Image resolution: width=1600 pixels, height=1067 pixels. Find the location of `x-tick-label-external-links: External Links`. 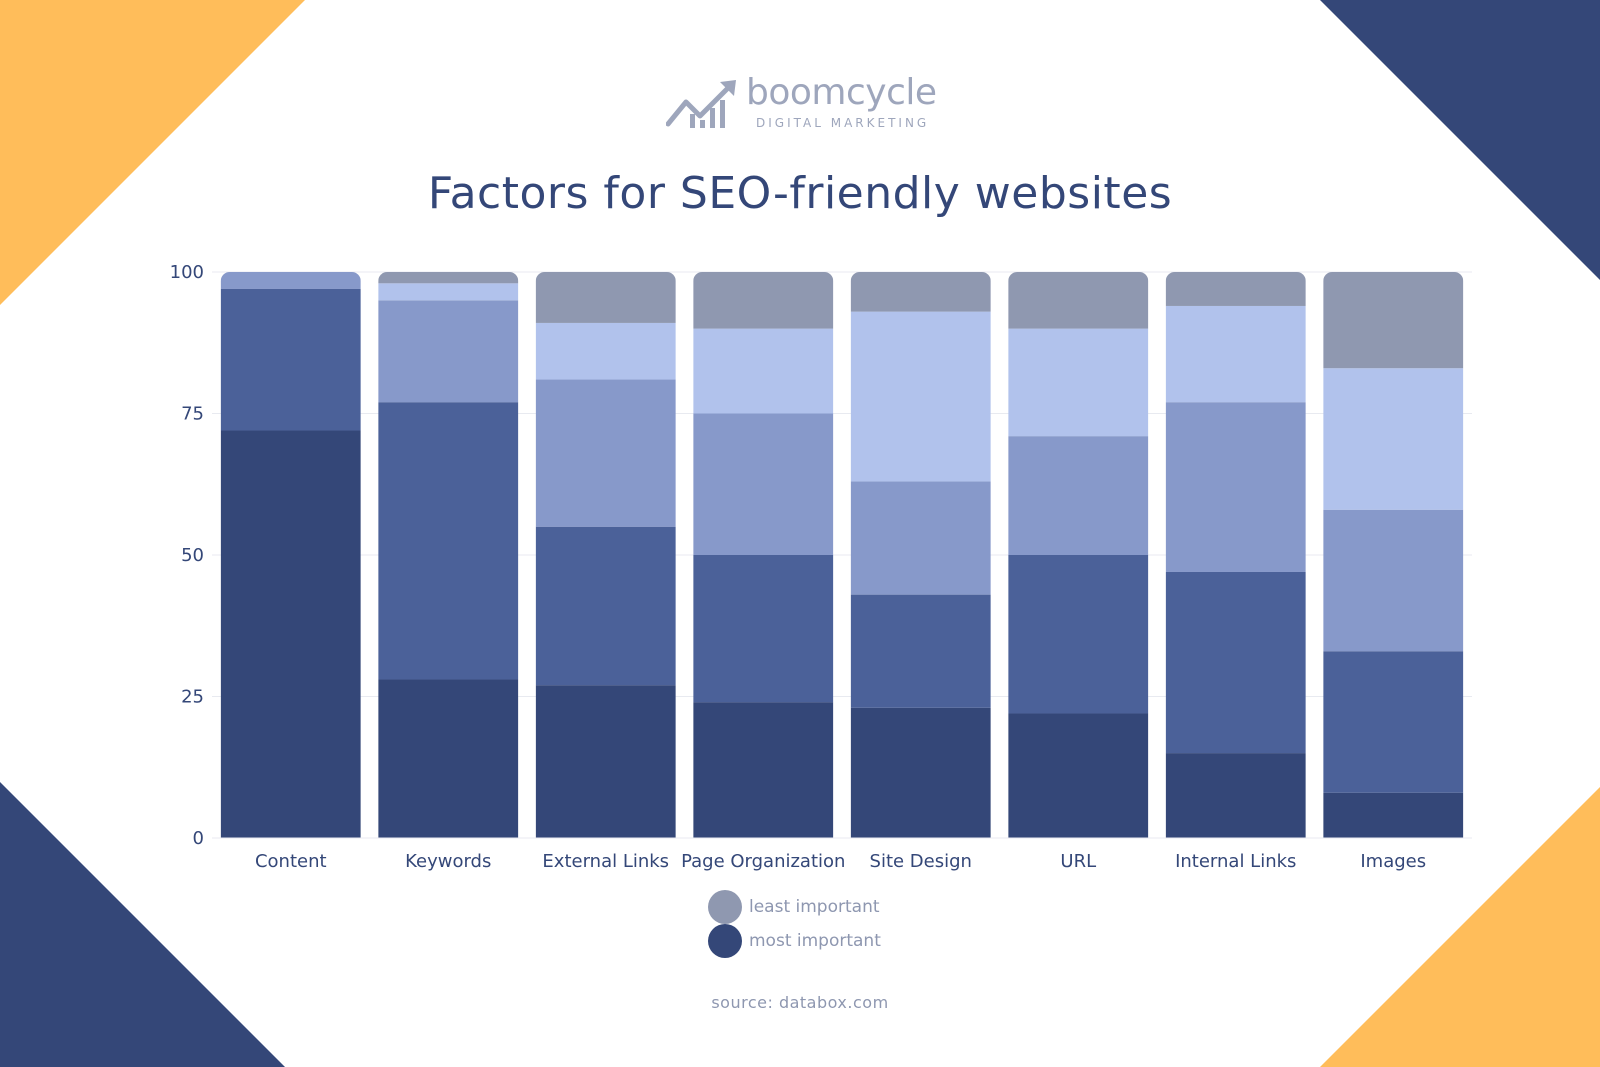

x-tick-label-external-links: External Links is located at coordinates (605, 861).